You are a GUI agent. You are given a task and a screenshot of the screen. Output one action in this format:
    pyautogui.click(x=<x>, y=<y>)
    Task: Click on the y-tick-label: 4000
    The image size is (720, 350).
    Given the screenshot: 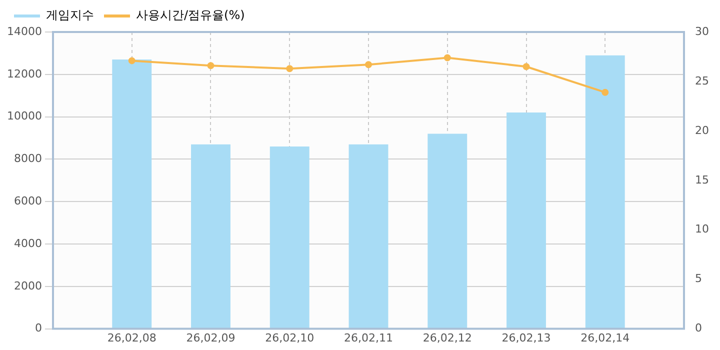 What is the action you would take?
    pyautogui.click(x=28, y=243)
    